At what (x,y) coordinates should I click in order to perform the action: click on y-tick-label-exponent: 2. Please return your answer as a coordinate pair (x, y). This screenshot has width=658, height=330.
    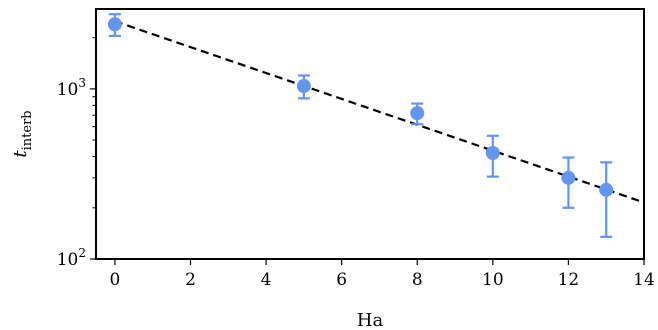
    Looking at the image, I should click on (82, 253).